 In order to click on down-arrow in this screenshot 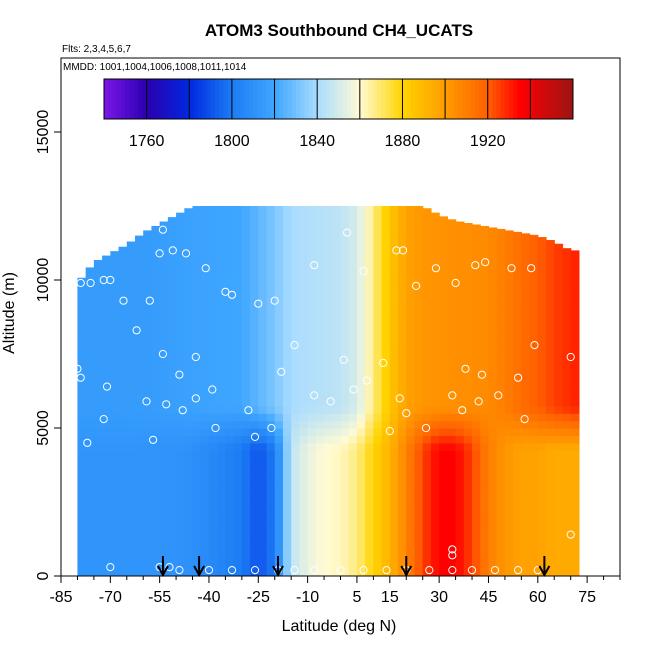, I will do `click(199, 567)`.